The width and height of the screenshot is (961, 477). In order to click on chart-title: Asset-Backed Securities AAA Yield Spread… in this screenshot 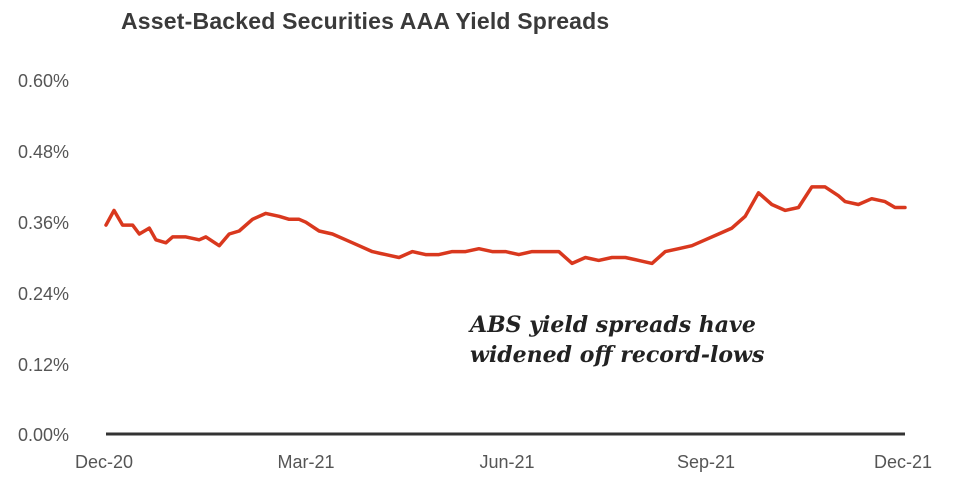, I will do `click(365, 21)`.